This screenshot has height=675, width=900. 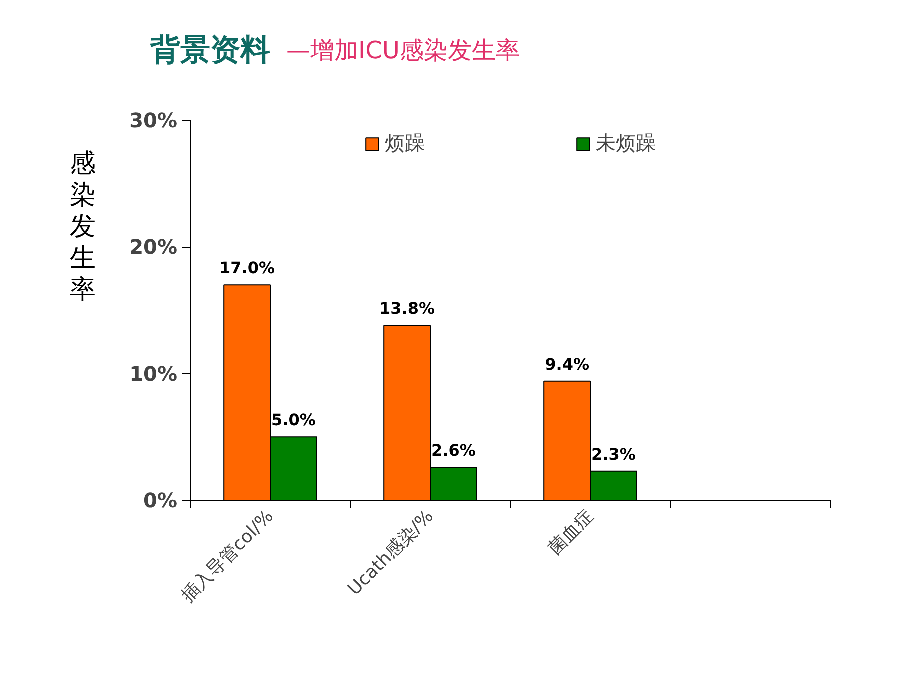 I want to click on y-tick-label: 20%, so click(x=154, y=247).